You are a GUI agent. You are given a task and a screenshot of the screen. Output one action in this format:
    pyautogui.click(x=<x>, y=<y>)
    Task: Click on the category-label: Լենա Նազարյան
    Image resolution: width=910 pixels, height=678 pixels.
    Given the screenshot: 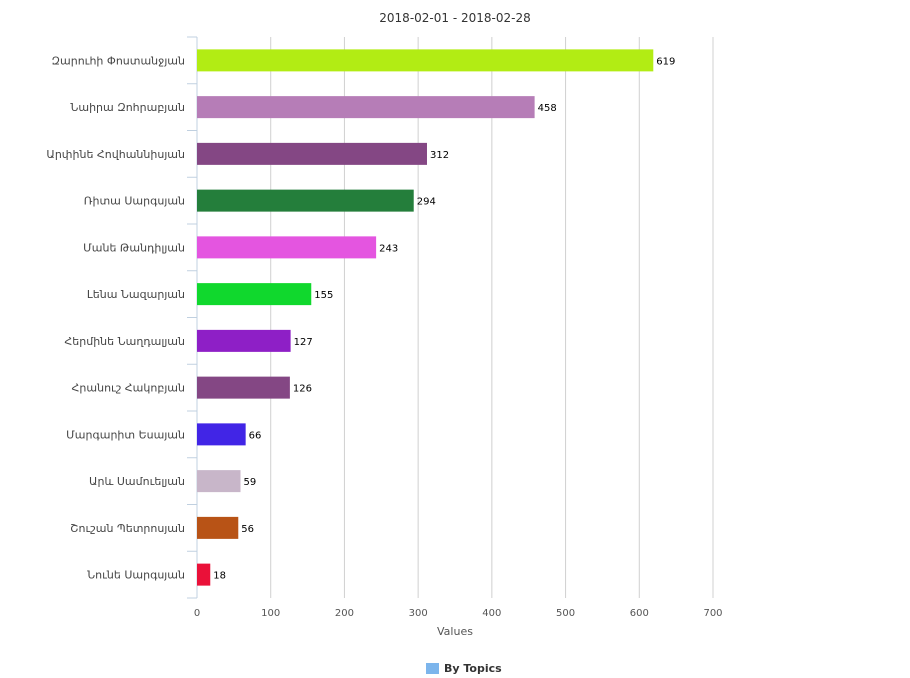 What is the action you would take?
    pyautogui.click(x=136, y=294)
    